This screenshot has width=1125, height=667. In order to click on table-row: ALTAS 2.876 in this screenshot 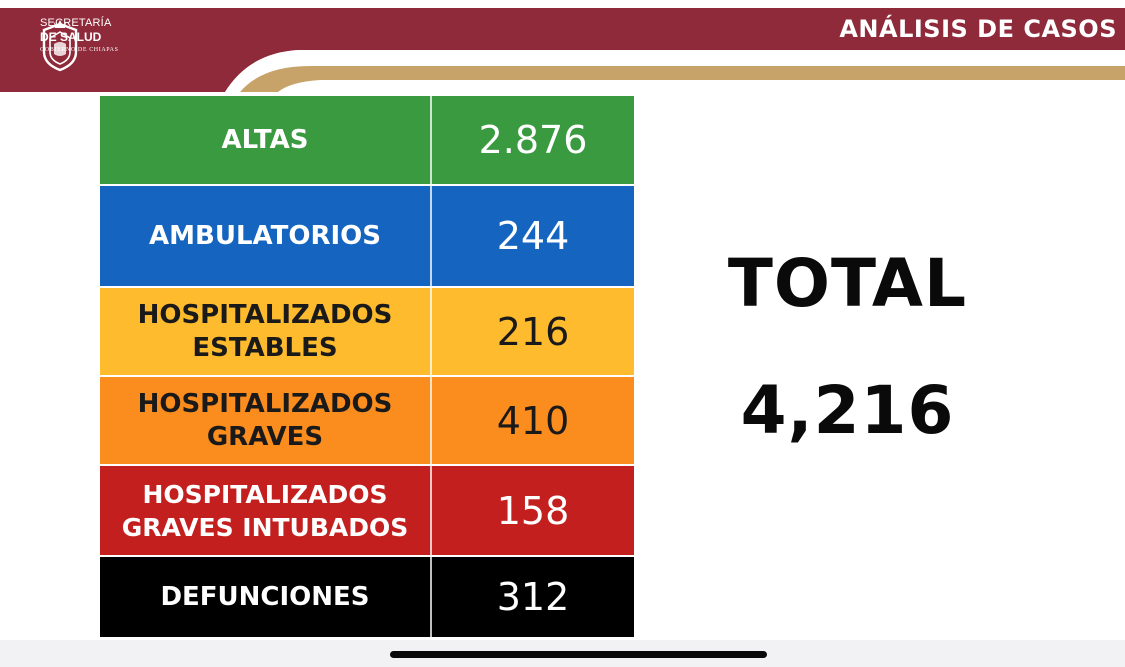, I will do `click(367, 140)`.